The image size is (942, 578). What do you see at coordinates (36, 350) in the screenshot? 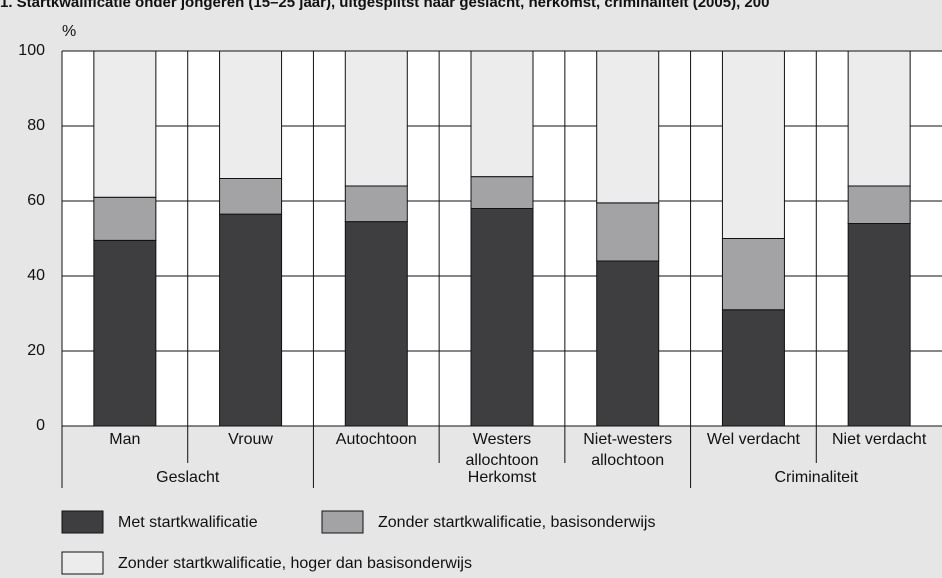
I see `y-tick-label: 20` at bounding box center [36, 350].